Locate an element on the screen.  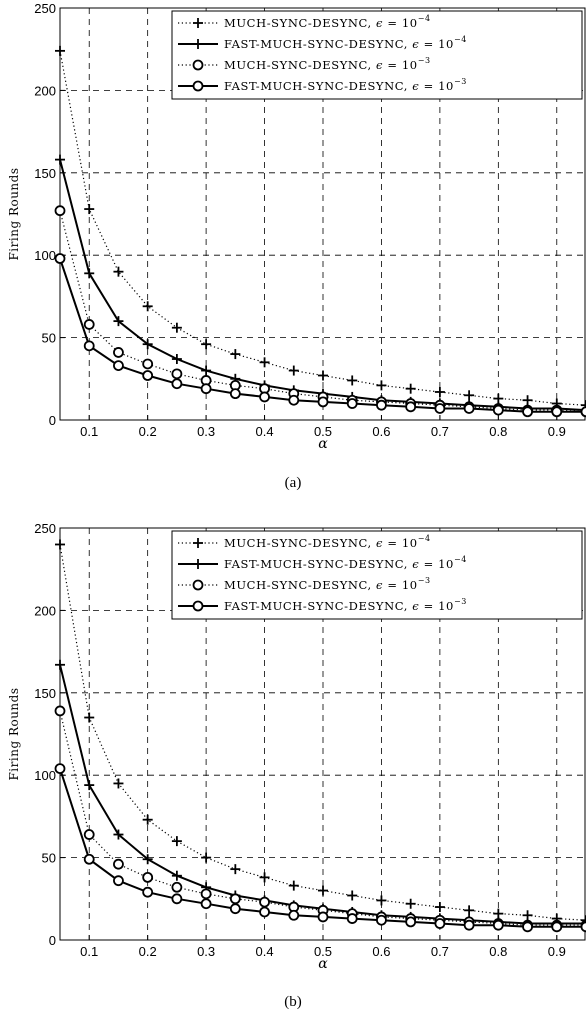
x-tick-label: 0.6 is located at coordinates (381, 951).